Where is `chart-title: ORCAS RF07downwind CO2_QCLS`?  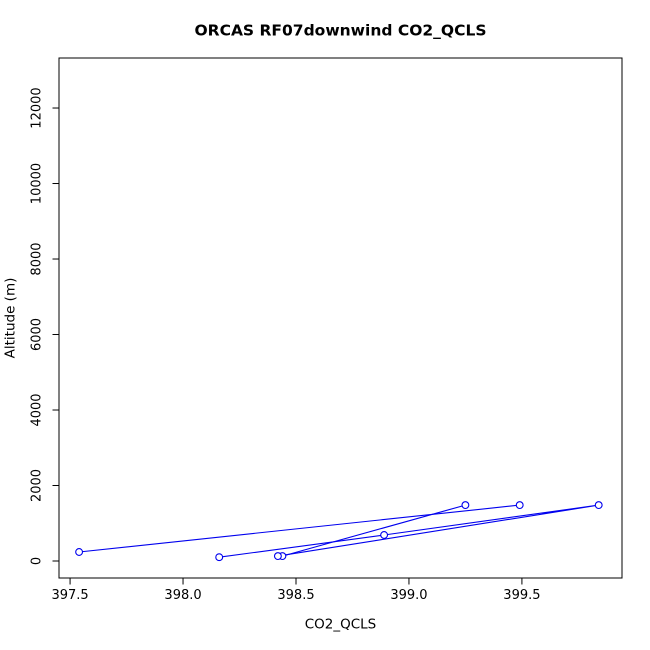
chart-title: ORCAS RF07downwind CO2_QCLS is located at coordinates (340, 31).